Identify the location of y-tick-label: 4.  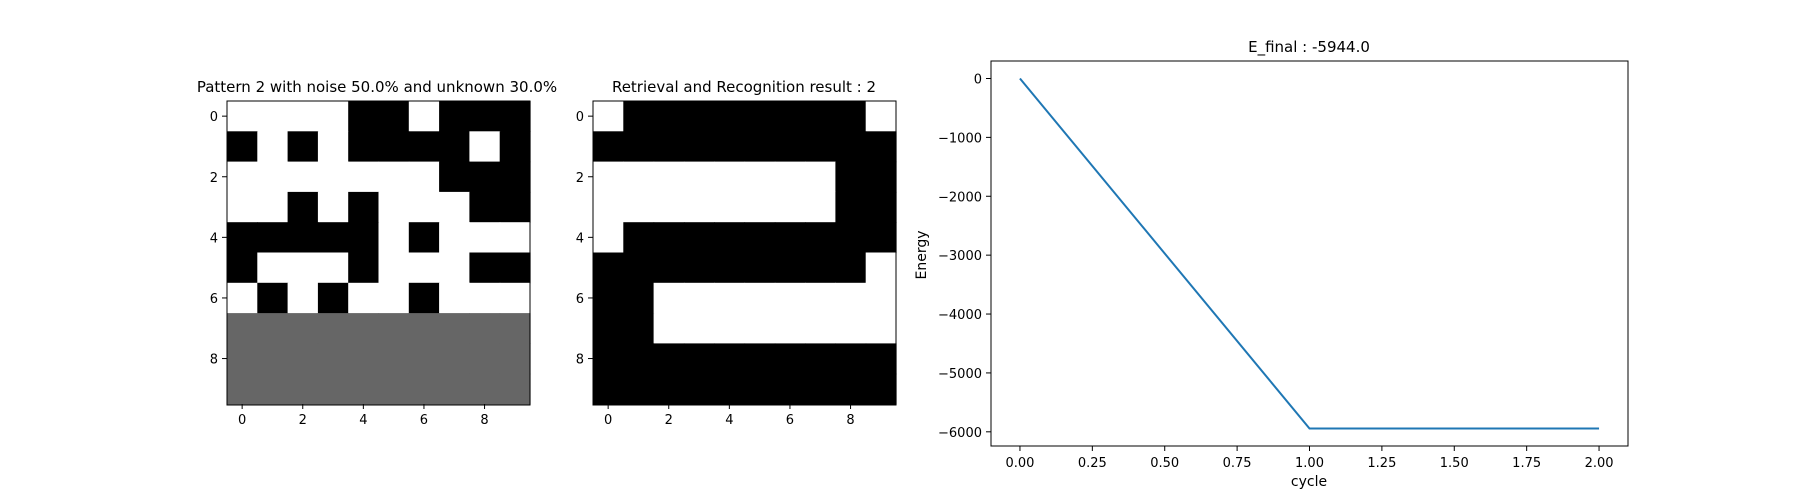
(580, 238).